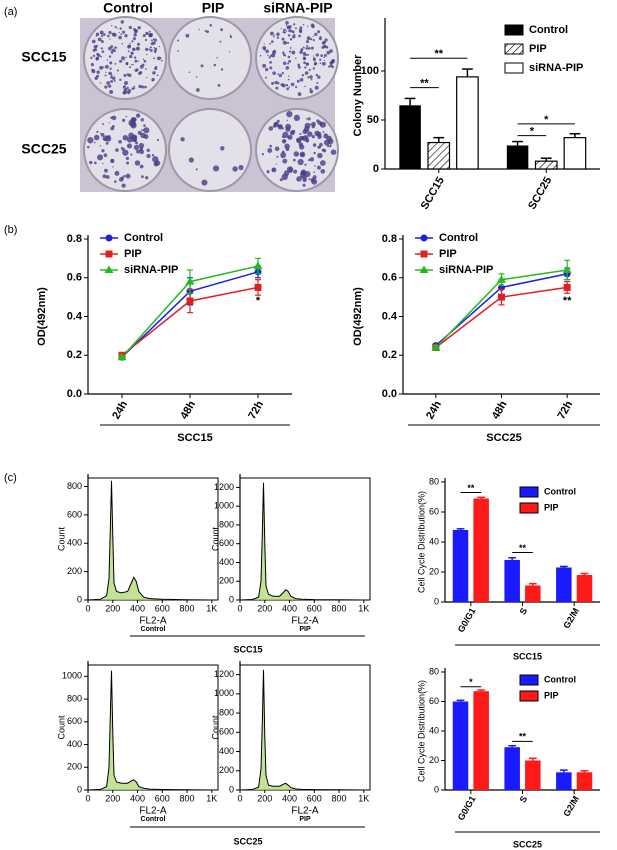  I want to click on legend-label: Control, so click(458, 238).